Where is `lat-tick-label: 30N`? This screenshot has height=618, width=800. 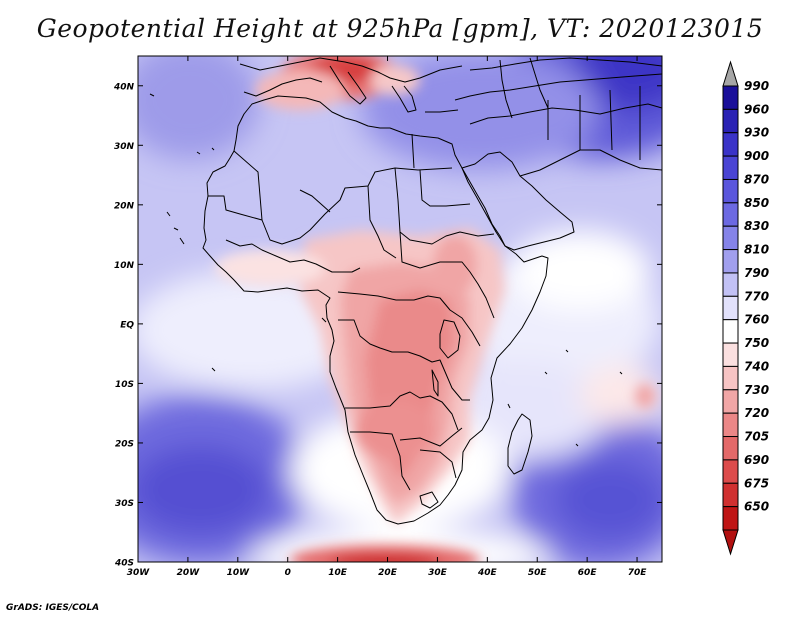
lat-tick-label: 30N is located at coordinates (124, 147).